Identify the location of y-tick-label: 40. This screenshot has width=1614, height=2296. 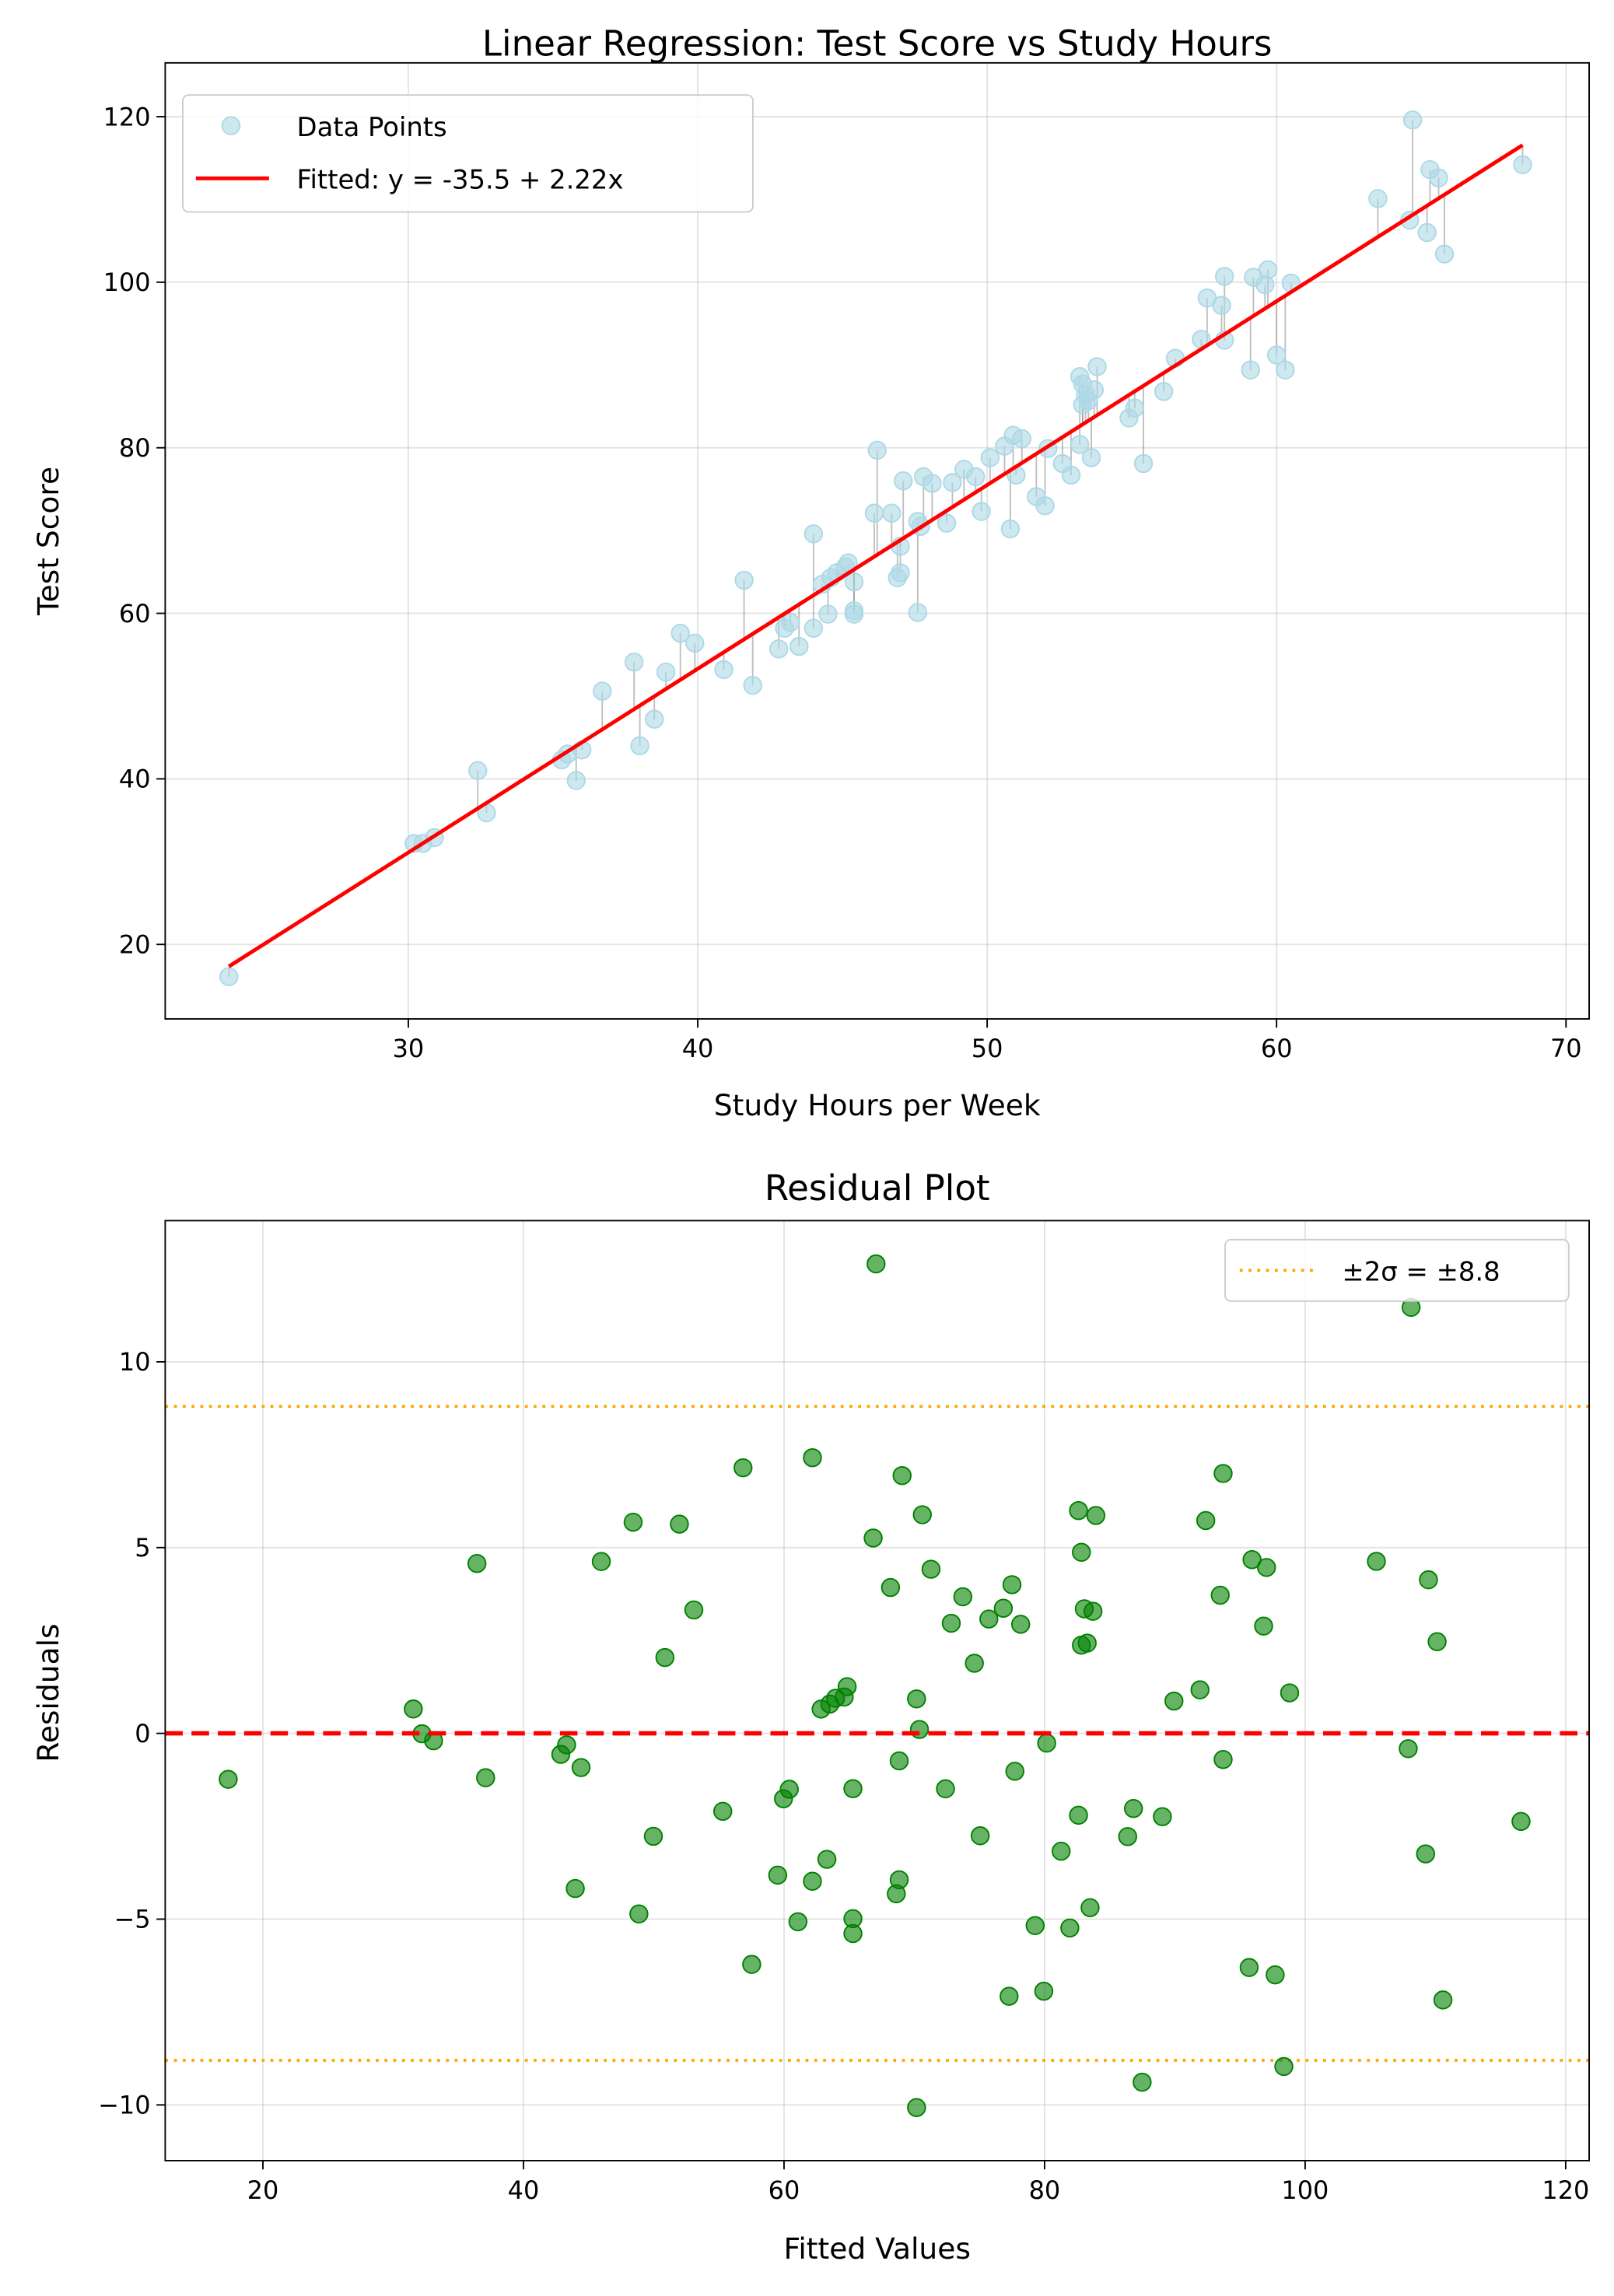
(135, 780).